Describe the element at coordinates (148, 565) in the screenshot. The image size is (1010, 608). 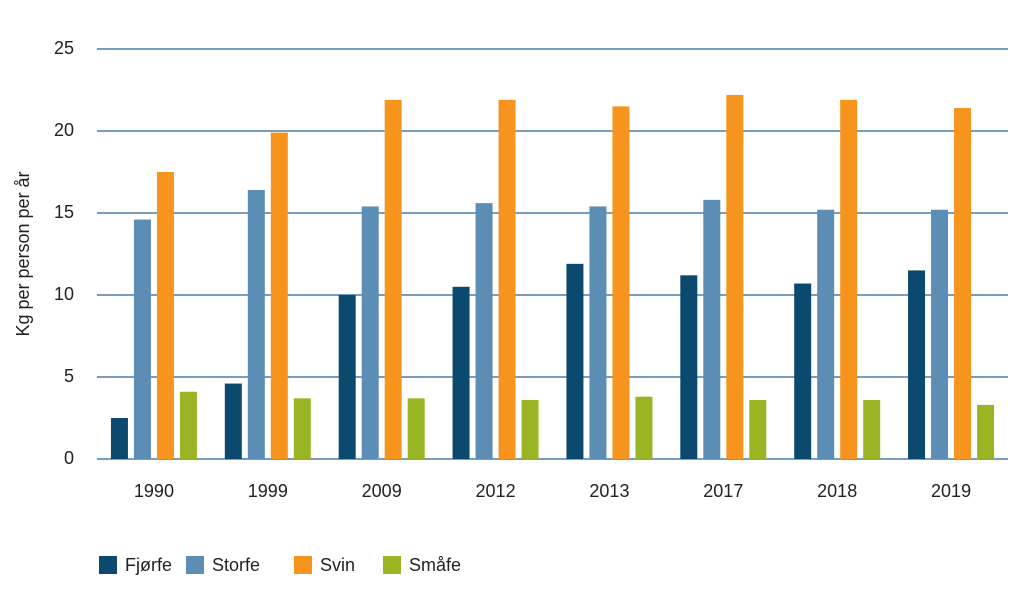
I see `legend-label: Fjørfe` at that location.